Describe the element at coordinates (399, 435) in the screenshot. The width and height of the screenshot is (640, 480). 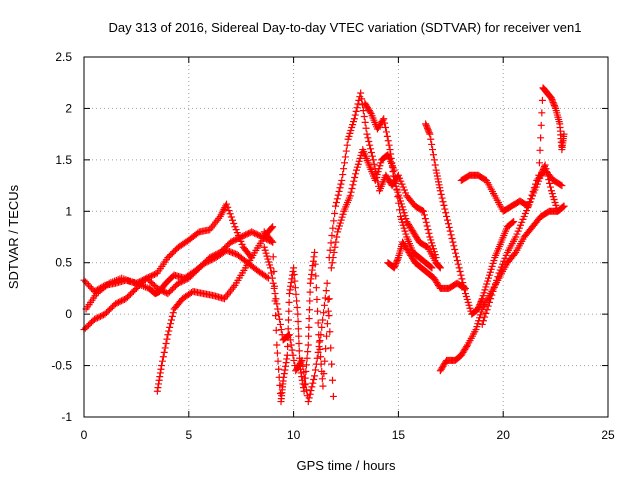
I see `x-tick-label: 15` at that location.